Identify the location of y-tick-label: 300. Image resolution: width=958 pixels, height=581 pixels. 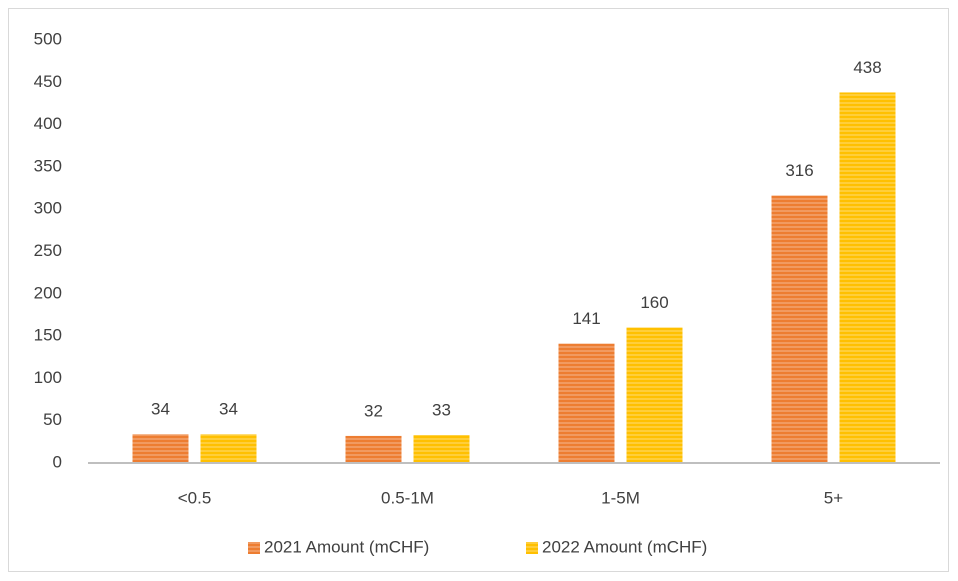
(48, 208).